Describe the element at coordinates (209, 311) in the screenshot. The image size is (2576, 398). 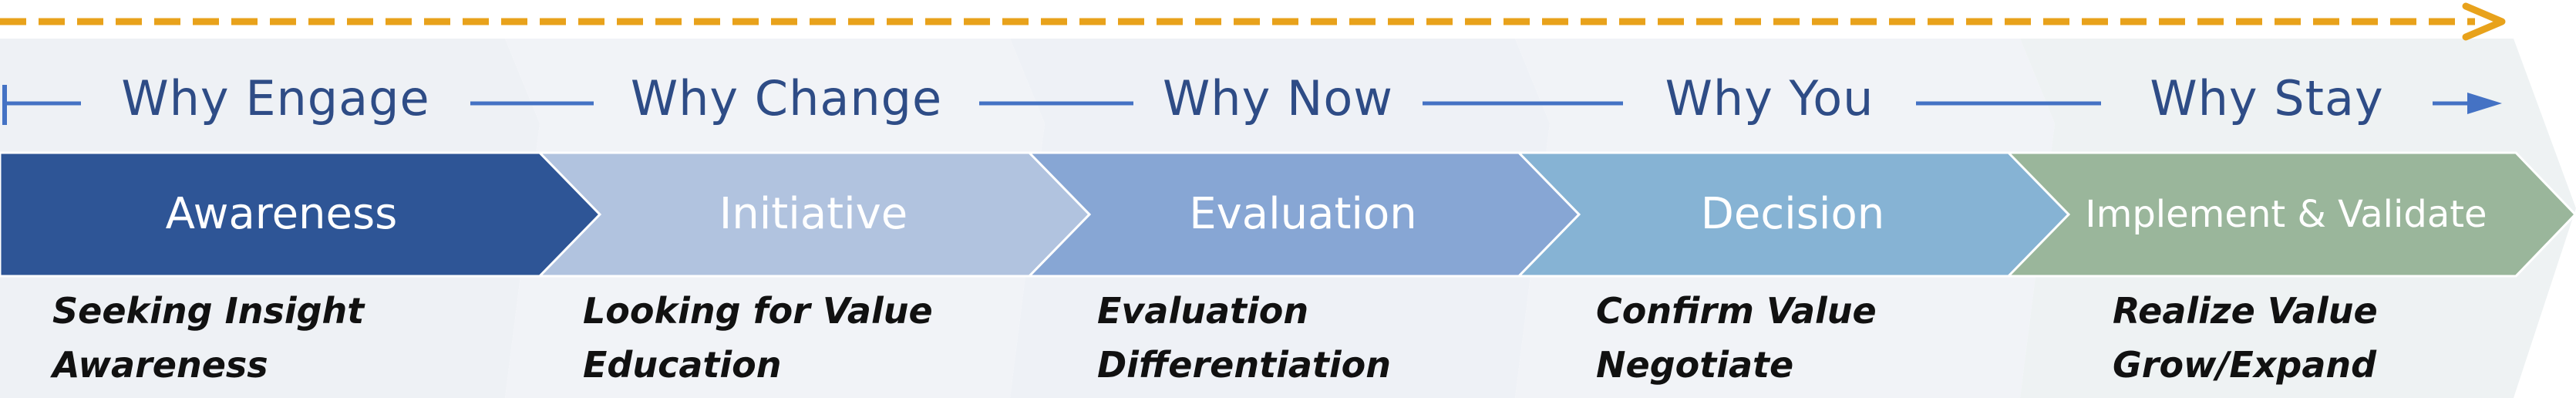
I see `activity-awareness-line1: Seeking Insight` at that location.